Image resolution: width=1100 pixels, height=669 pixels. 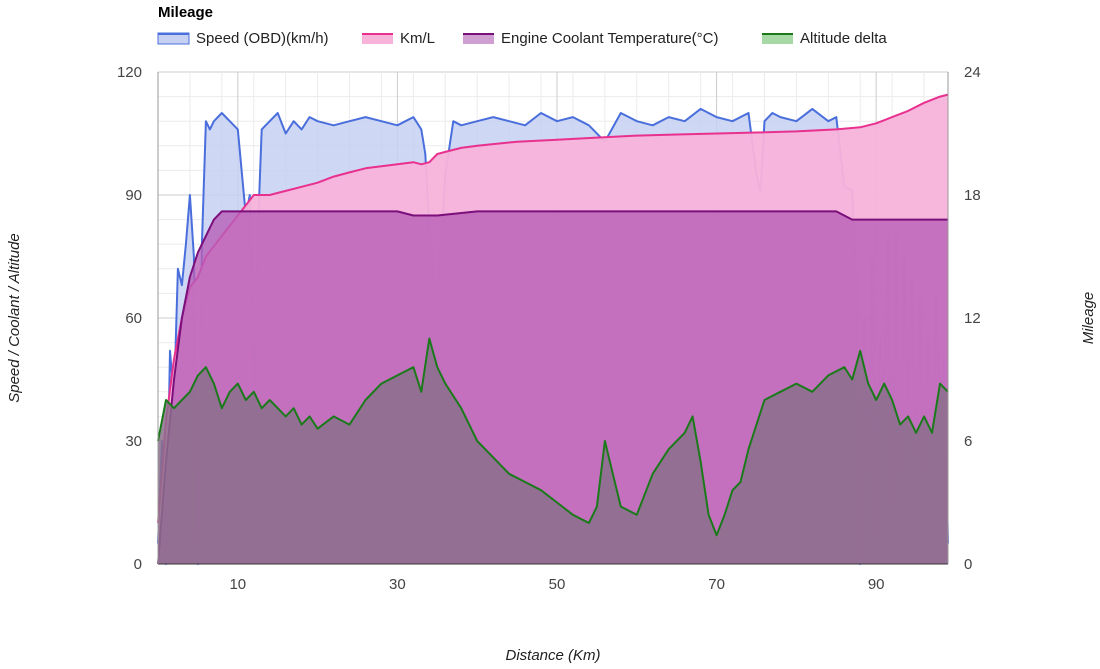 What do you see at coordinates (173, 34) in the screenshot?
I see `legend-swatch-line-speed` at bounding box center [173, 34].